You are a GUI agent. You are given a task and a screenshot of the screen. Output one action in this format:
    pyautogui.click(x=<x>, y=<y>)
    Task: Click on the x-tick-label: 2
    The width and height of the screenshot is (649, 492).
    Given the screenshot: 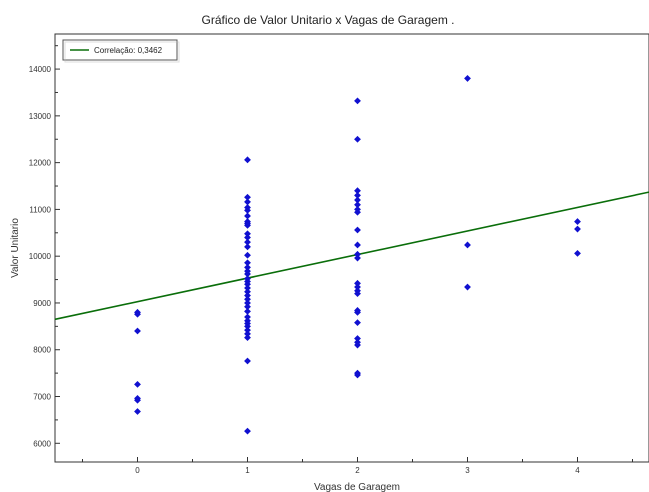 What is the action you would take?
    pyautogui.click(x=357, y=470)
    